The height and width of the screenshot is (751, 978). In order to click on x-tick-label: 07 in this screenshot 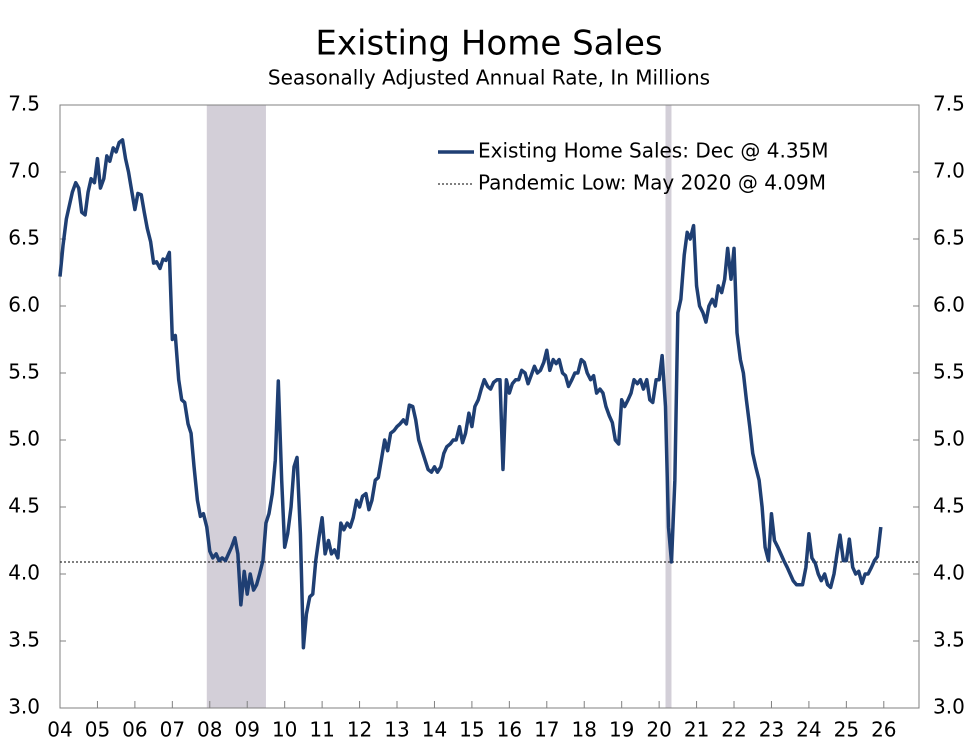, I will do `click(172, 730)`.